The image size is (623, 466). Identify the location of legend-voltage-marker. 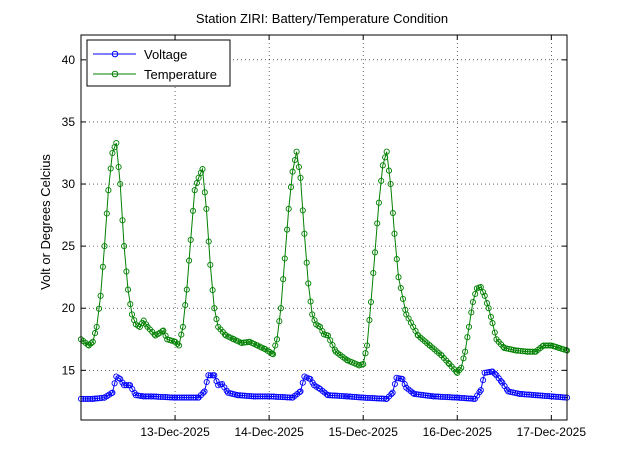
(115, 54).